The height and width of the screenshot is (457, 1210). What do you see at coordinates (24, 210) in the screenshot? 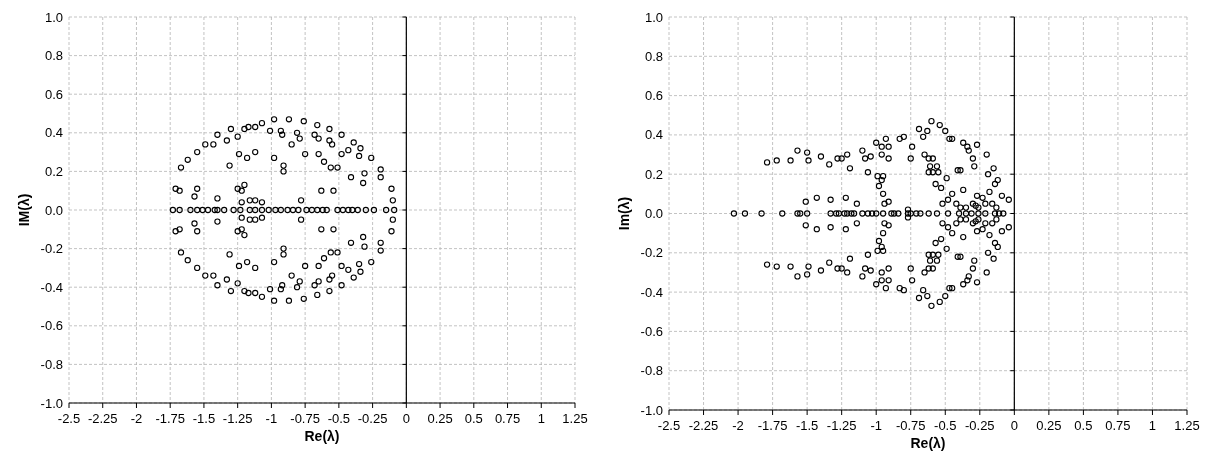
I see `y-axis-title: IM(λ)` at bounding box center [24, 210].